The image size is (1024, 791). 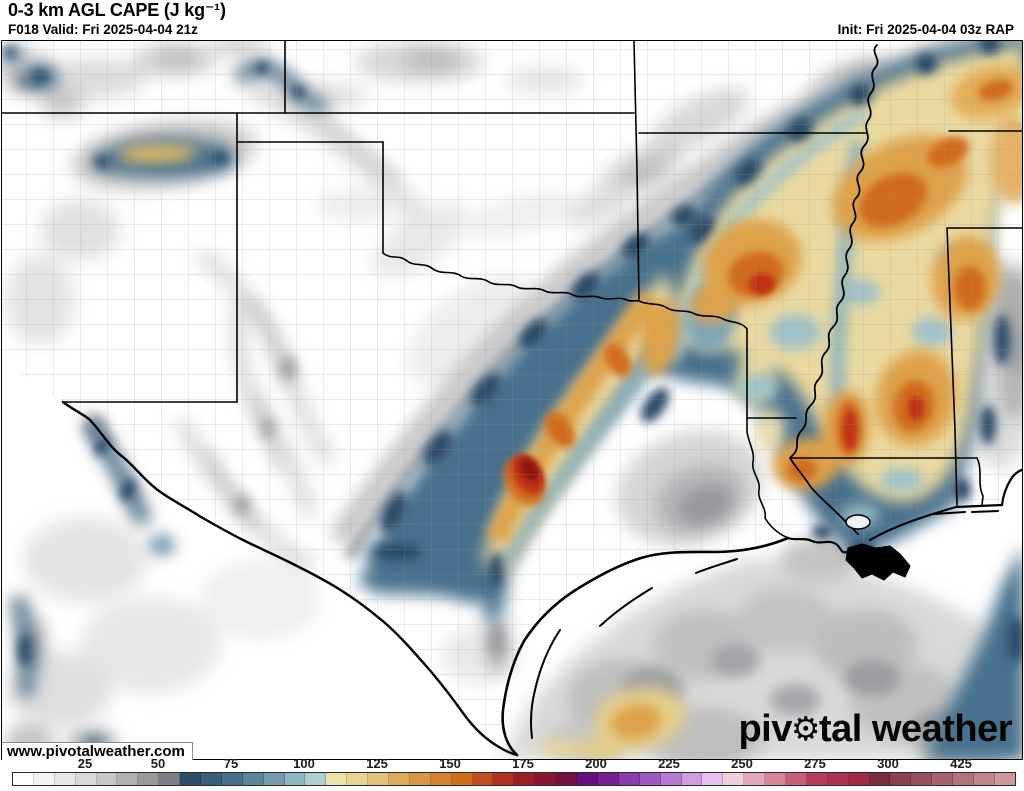 I want to click on gear-icon: ⚙, so click(x=805, y=728).